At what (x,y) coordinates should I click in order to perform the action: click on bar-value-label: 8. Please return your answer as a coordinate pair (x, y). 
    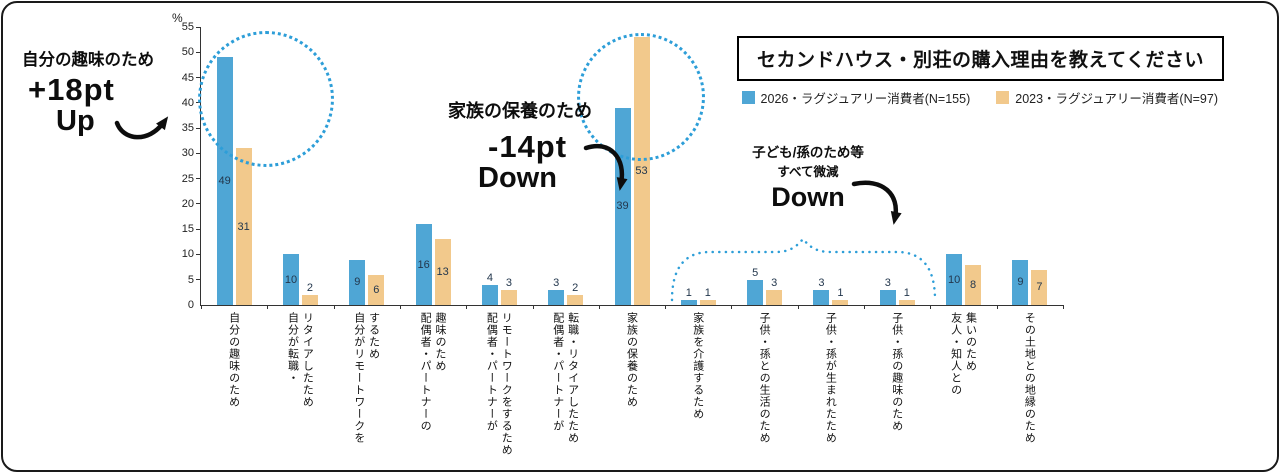
    Looking at the image, I should click on (973, 284).